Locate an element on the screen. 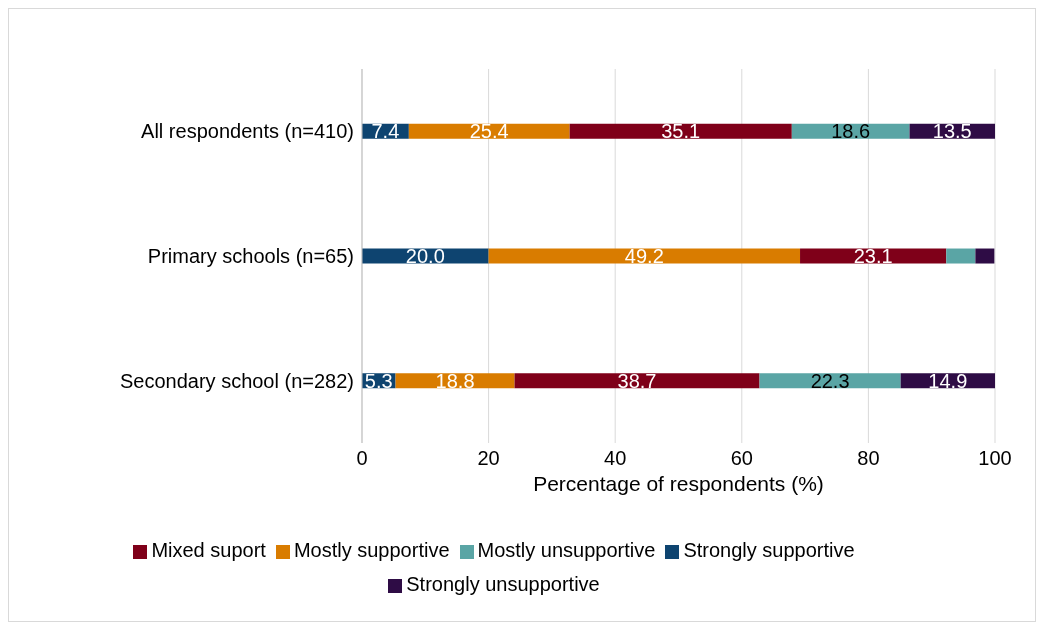  x-tick-label: 100 is located at coordinates (995, 458).